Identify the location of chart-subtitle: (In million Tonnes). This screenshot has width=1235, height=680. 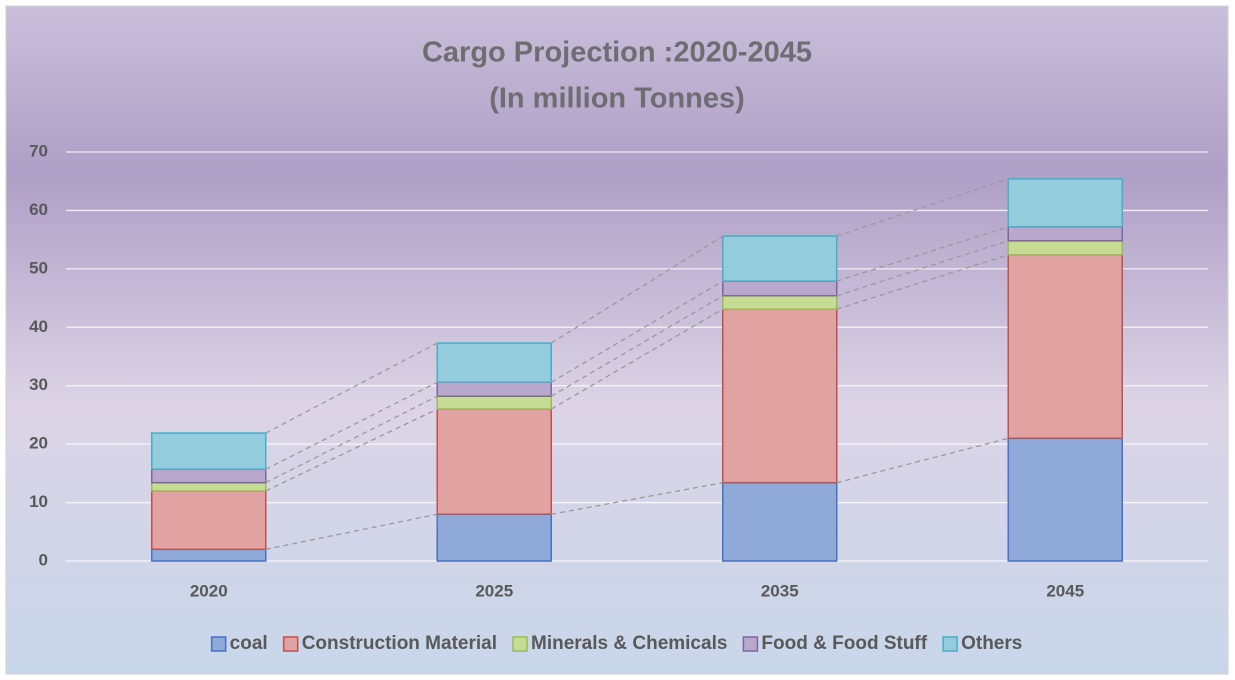
(617, 99).